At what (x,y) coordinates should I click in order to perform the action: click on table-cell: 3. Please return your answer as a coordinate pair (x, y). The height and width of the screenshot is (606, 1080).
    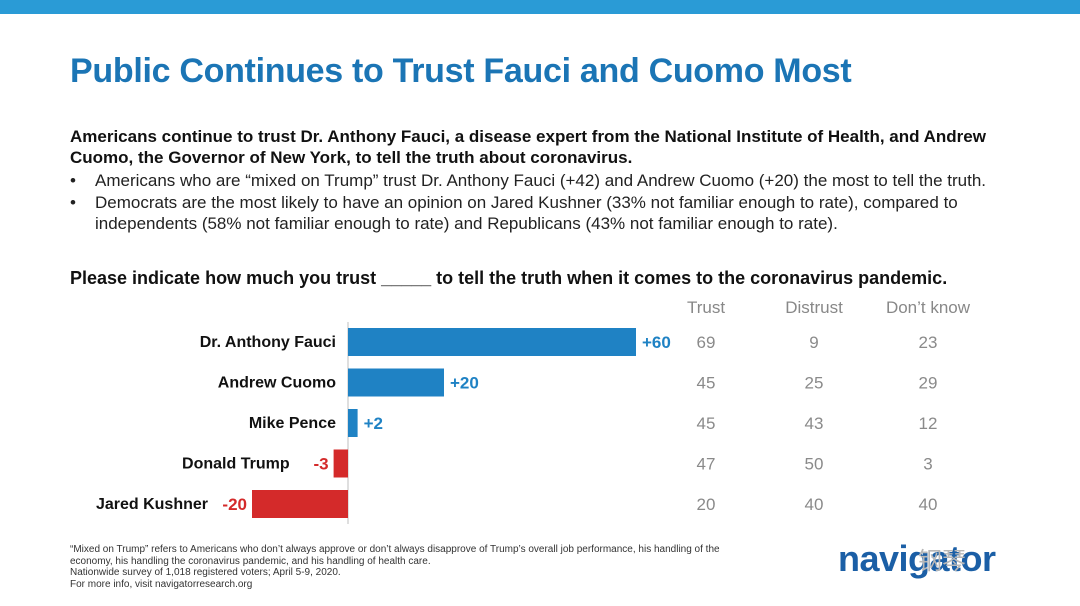
    Looking at the image, I should click on (927, 464).